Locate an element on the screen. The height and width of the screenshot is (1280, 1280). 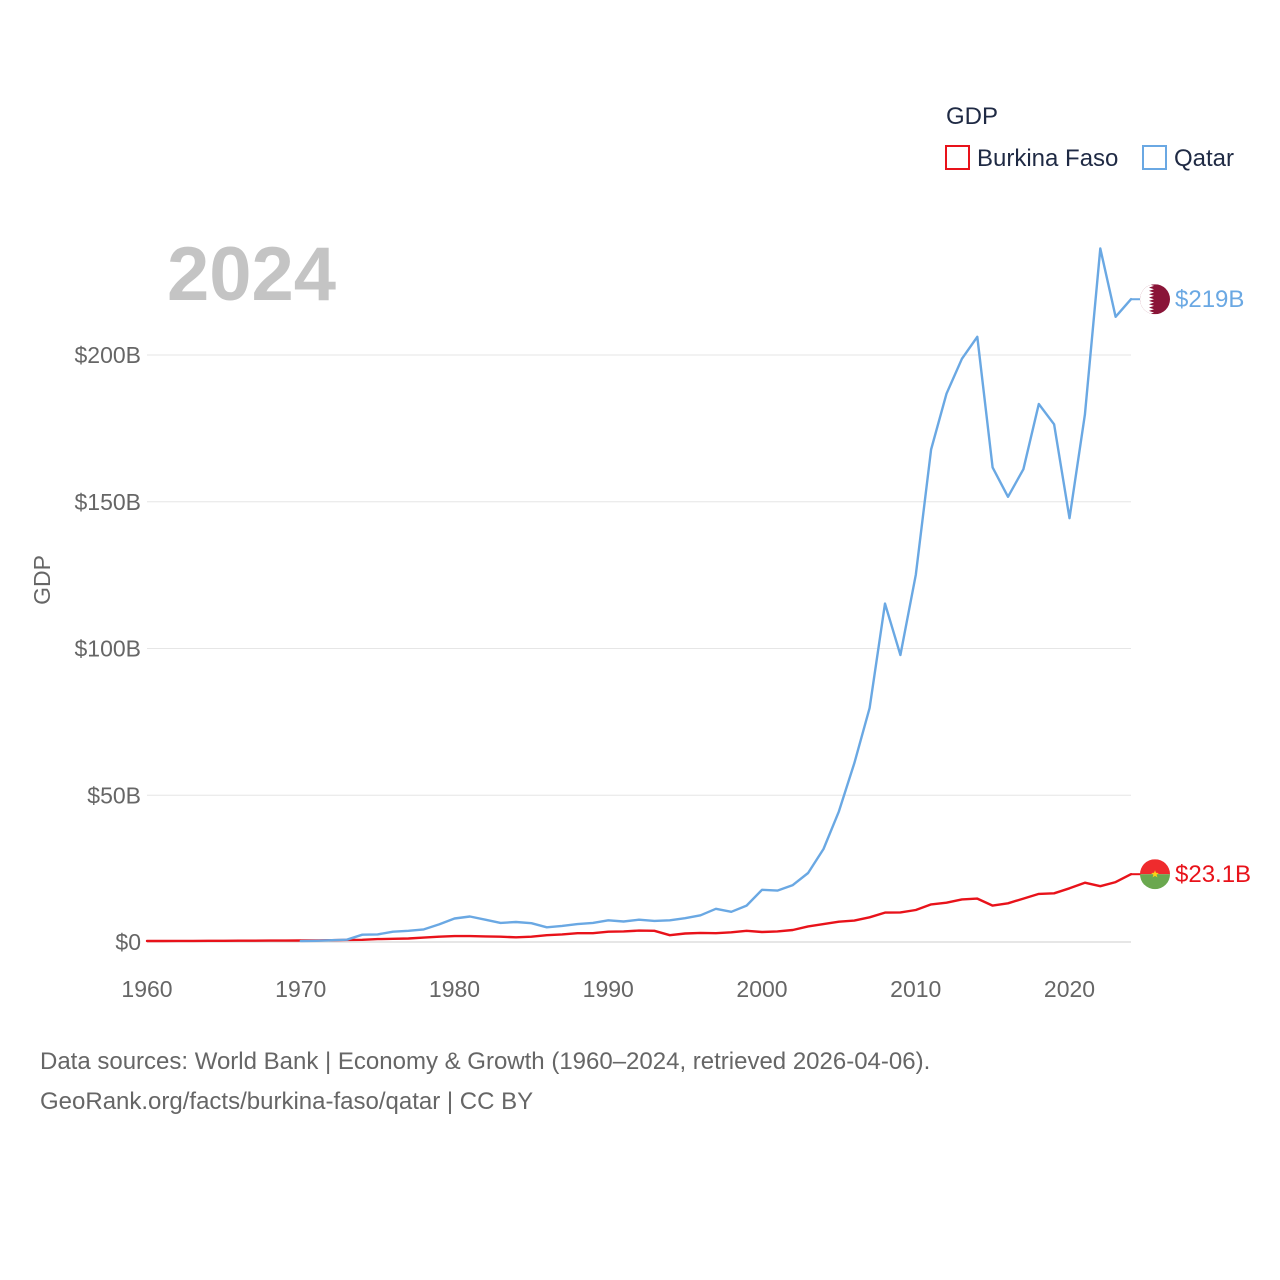
data-point-qatar-1994 is located at coordinates (669, 920).